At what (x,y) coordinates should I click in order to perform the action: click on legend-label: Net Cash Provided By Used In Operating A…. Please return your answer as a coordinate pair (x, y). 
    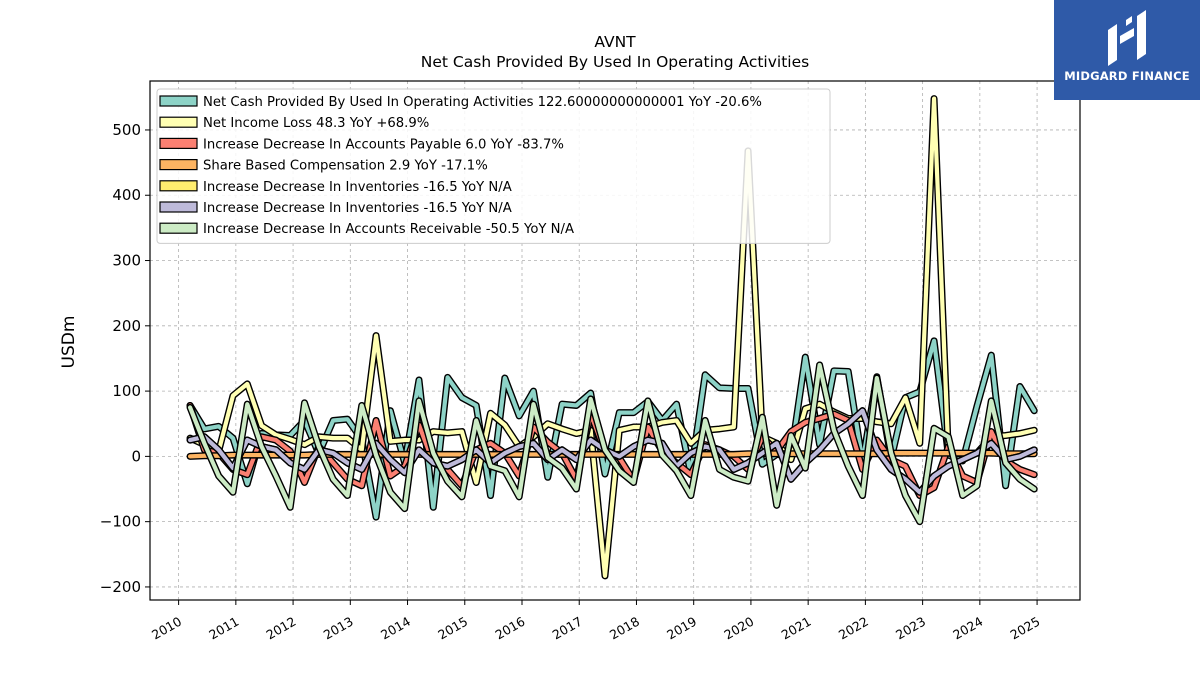
    Looking at the image, I should click on (482, 102).